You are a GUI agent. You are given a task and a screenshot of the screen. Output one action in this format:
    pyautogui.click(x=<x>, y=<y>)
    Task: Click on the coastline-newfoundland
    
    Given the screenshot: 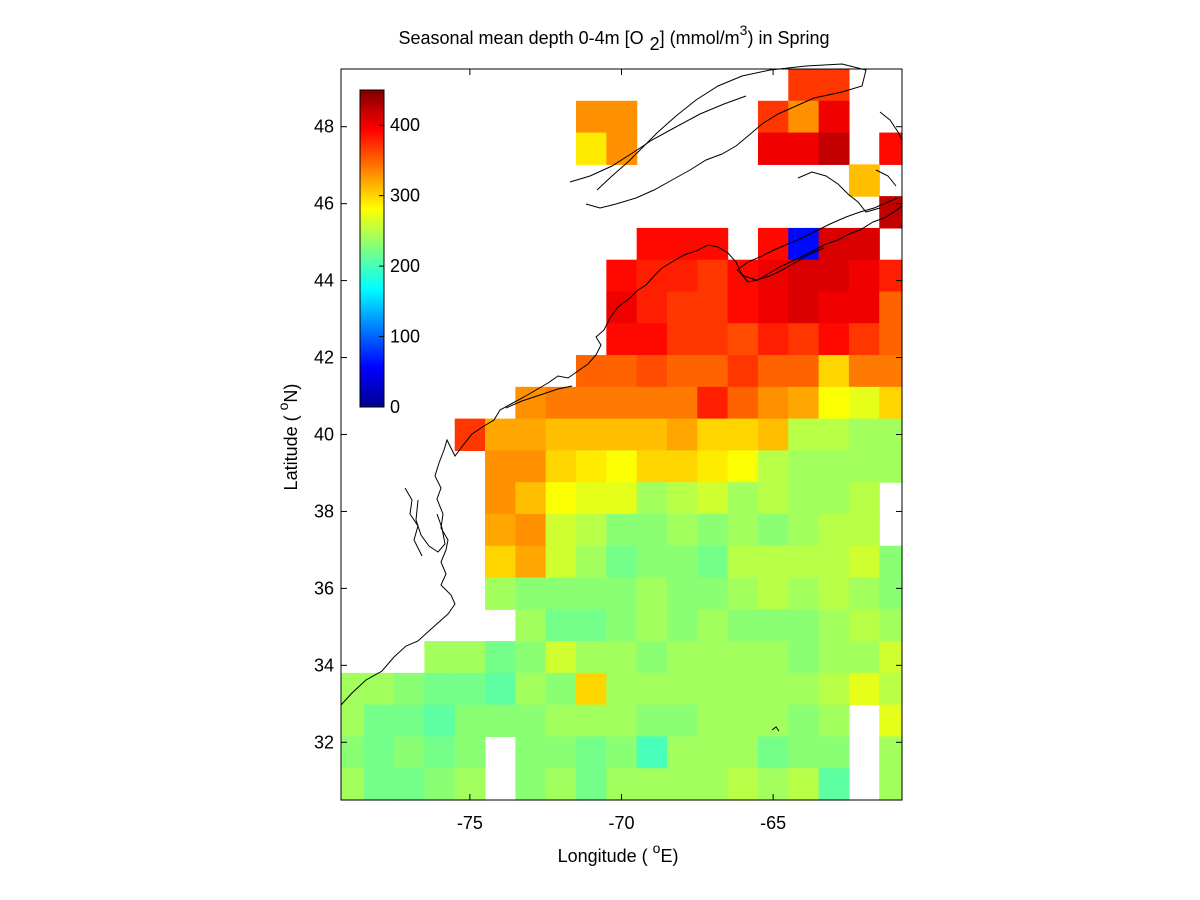 What is the action you would take?
    pyautogui.click(x=889, y=149)
    